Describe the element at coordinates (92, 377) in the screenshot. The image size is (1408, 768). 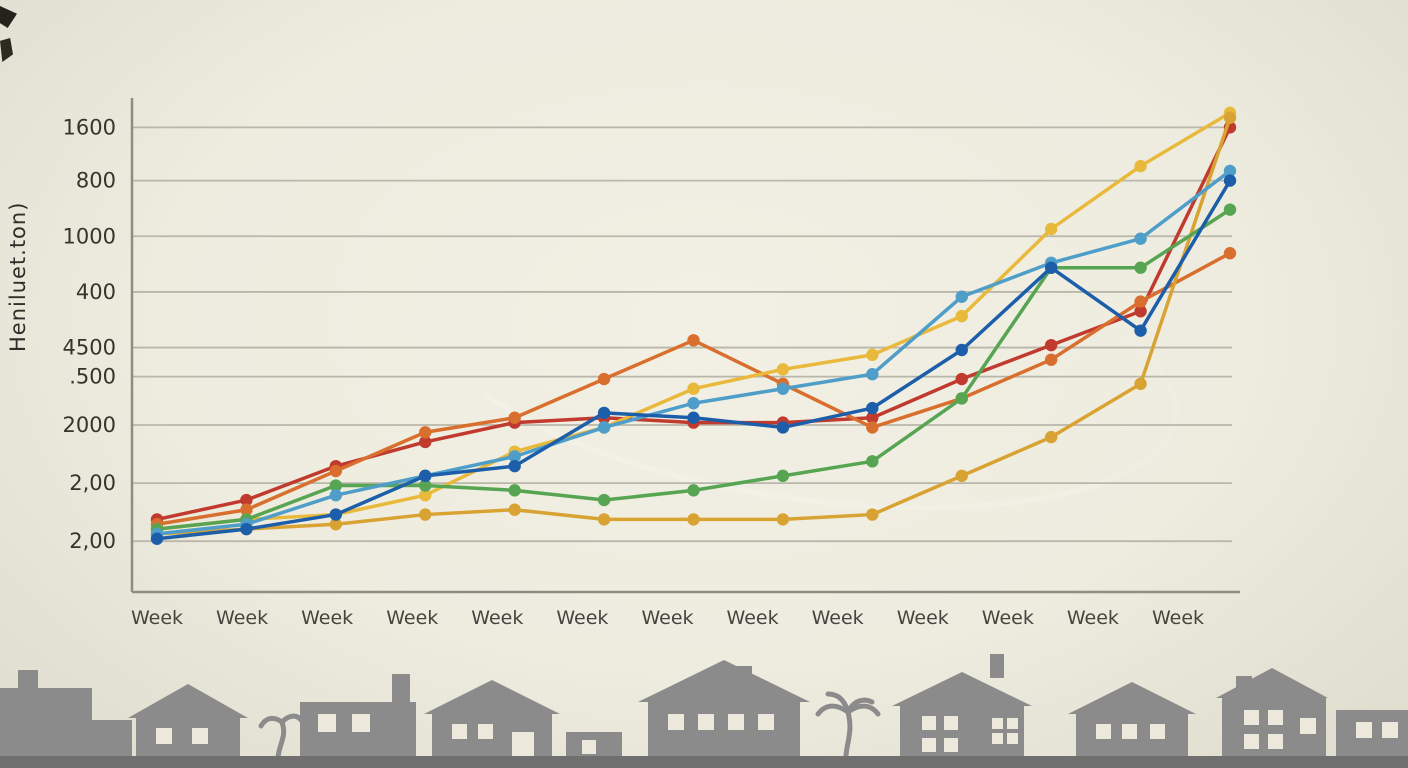
I see `y-tick-label: .500` at that location.